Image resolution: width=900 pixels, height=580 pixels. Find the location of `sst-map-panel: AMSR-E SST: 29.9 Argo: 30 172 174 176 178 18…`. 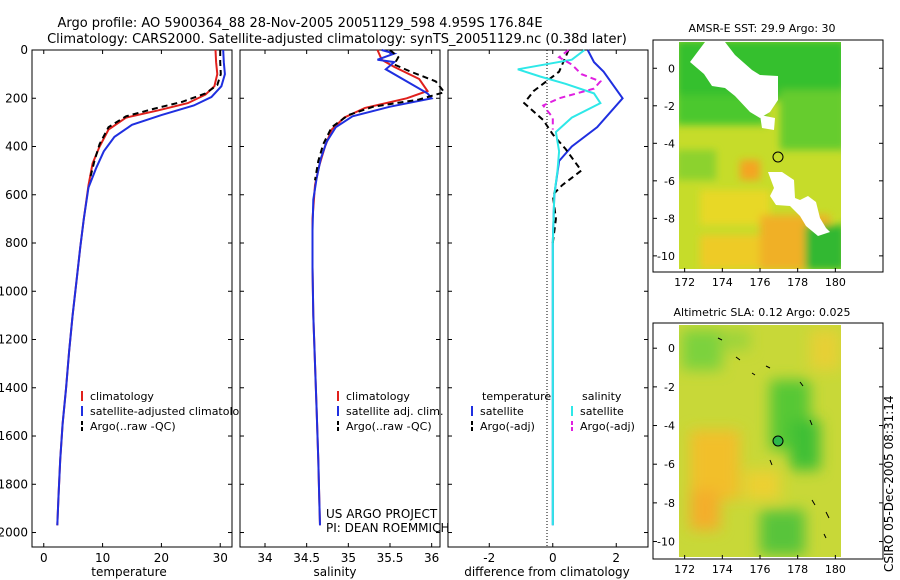

sst-map-panel: AMSR-E SST: 29.9 Argo: 30 172 174 176 178 18… is located at coordinates (768, 155).